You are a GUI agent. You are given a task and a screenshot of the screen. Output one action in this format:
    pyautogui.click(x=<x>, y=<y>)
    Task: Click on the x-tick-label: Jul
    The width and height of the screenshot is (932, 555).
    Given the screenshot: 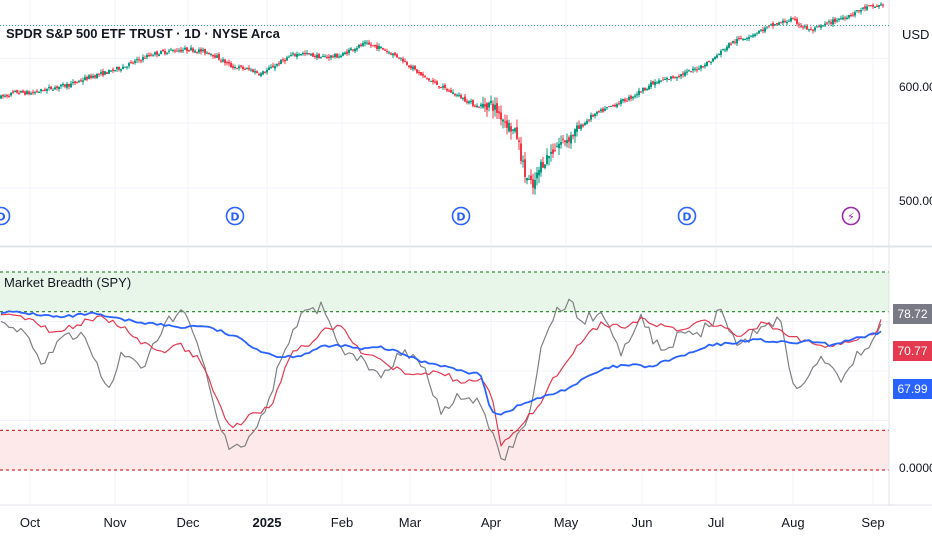 What is the action you would take?
    pyautogui.click(x=716, y=522)
    